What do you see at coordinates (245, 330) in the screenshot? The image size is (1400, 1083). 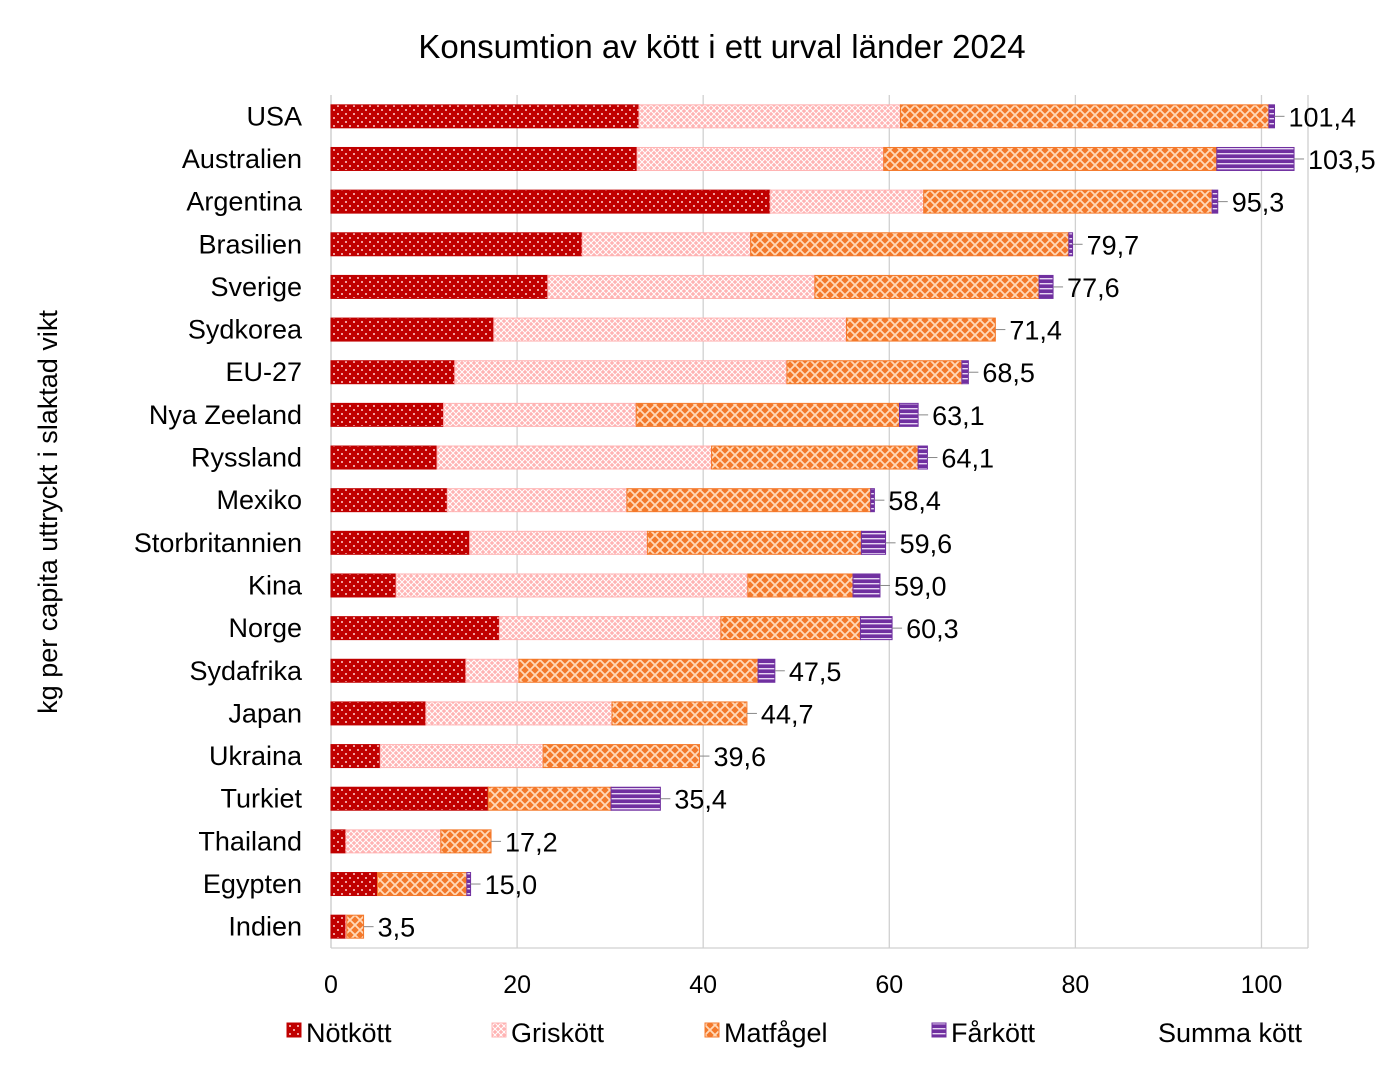 I see `category-label: Sydkorea` at bounding box center [245, 330].